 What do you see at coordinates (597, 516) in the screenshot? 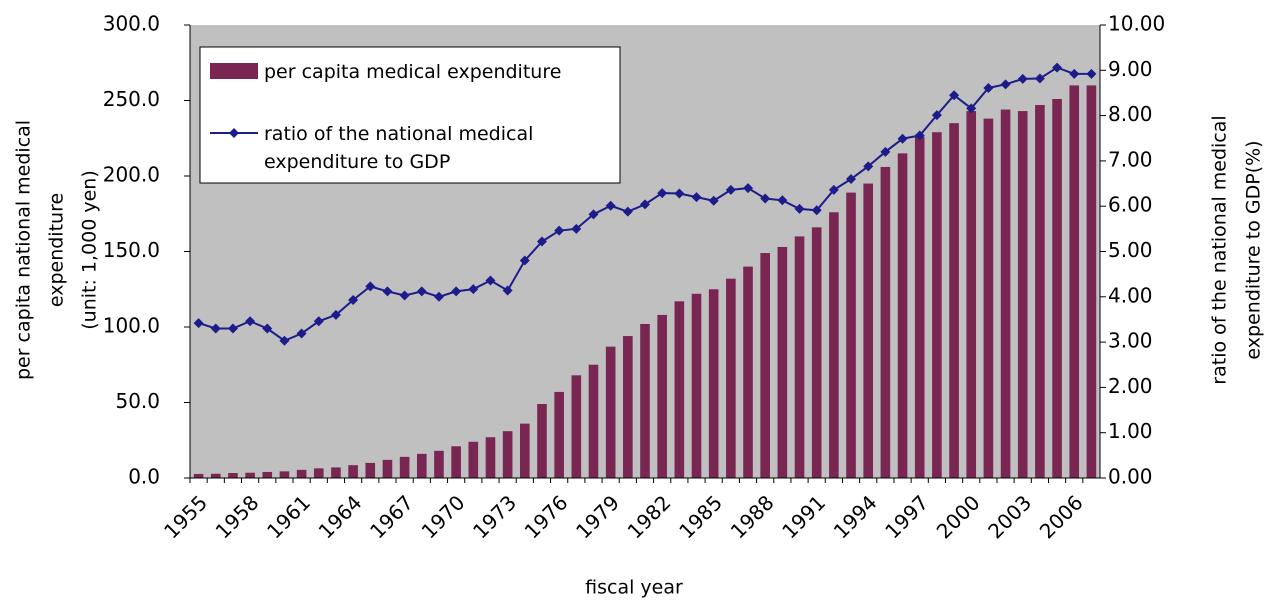
I see `x-tick-label: 1979` at bounding box center [597, 516].